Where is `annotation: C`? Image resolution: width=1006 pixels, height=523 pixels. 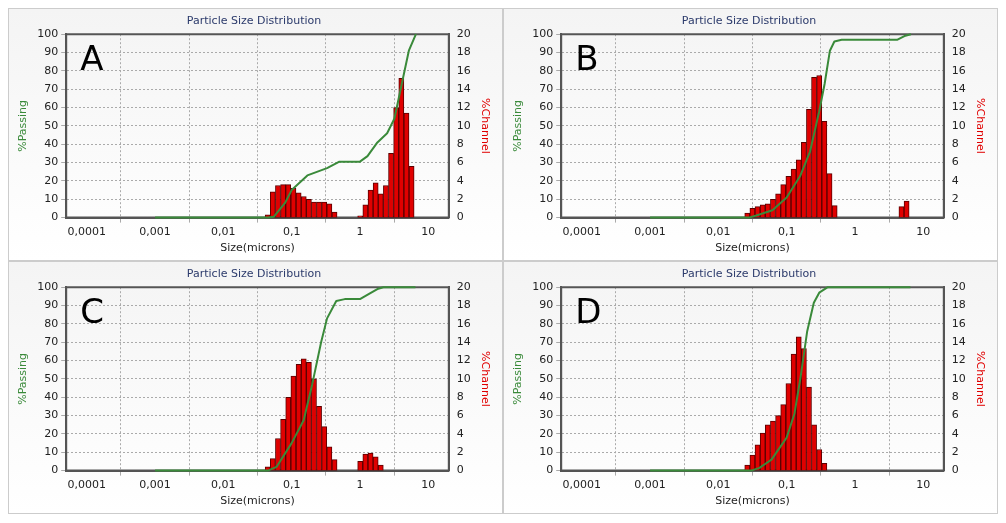
annotation: C is located at coordinates (92, 311).